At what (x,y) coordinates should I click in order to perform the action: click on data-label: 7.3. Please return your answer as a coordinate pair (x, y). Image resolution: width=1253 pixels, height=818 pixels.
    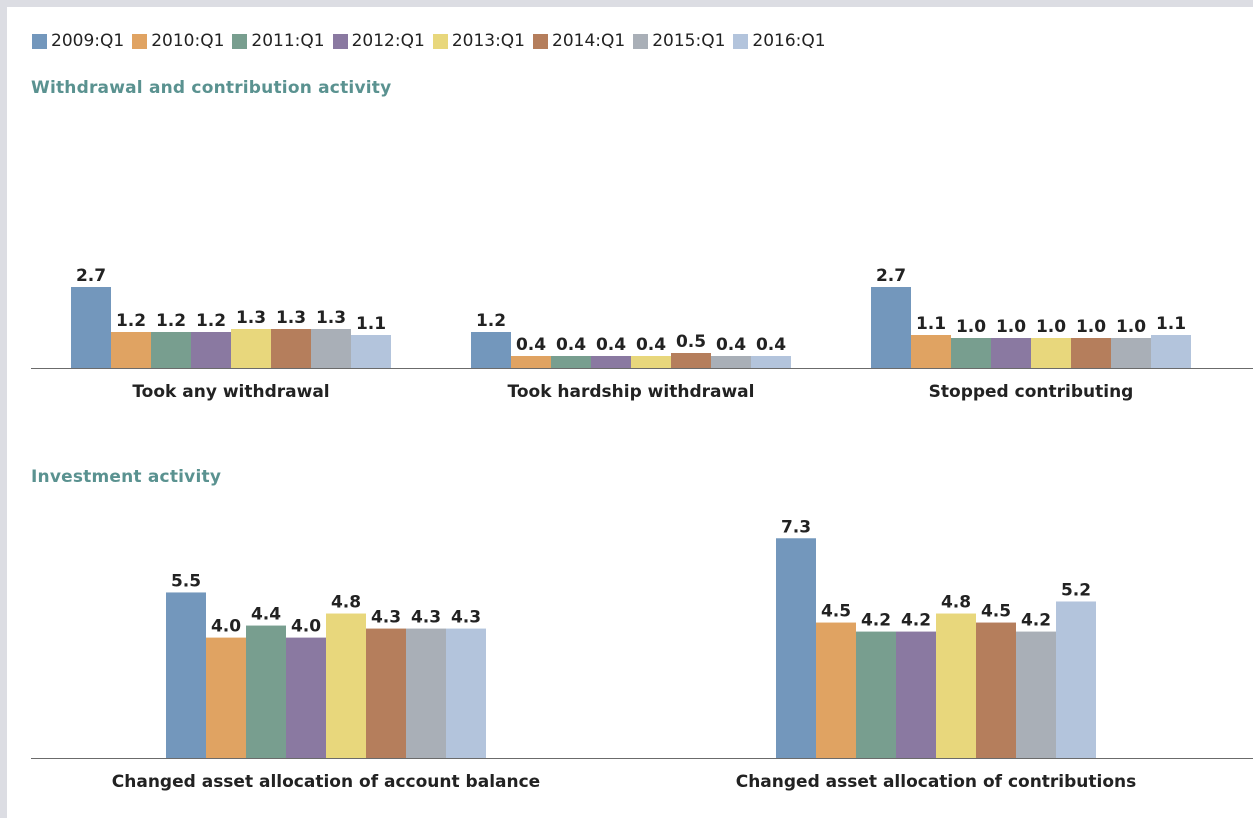
    Looking at the image, I should click on (796, 527).